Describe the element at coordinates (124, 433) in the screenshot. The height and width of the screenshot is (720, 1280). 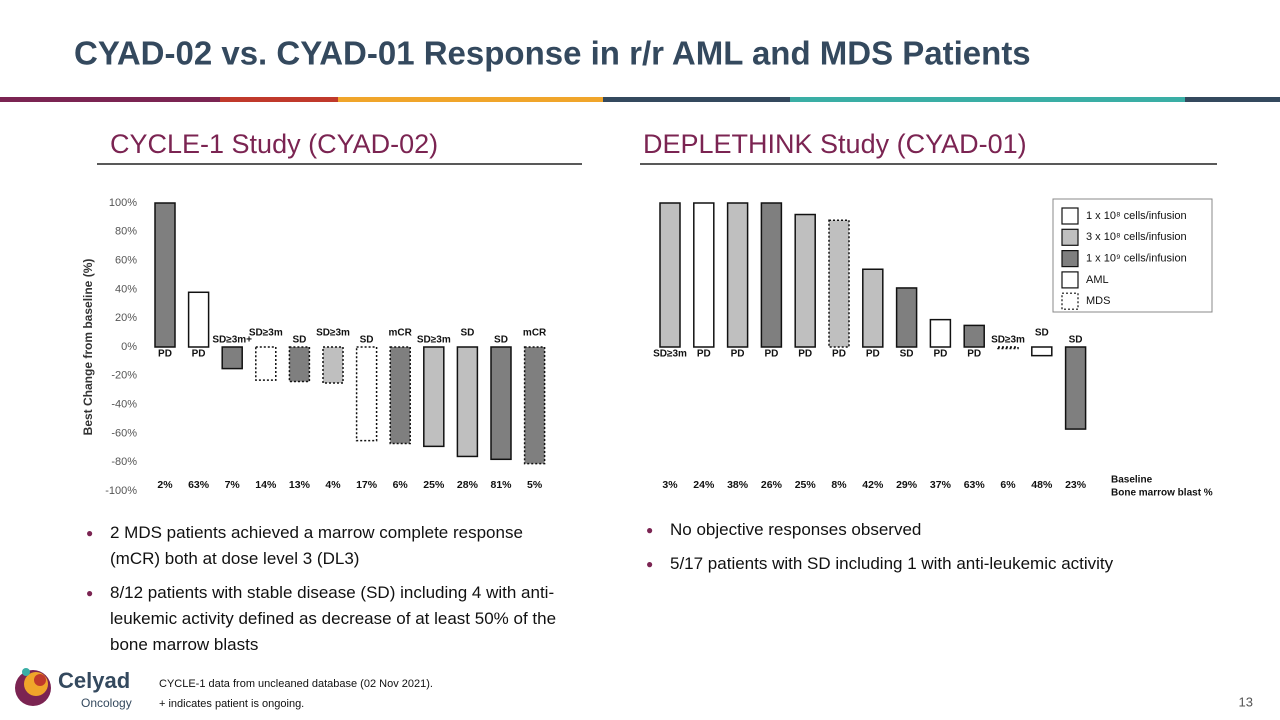
I see `y-tick-label: -60%` at that location.